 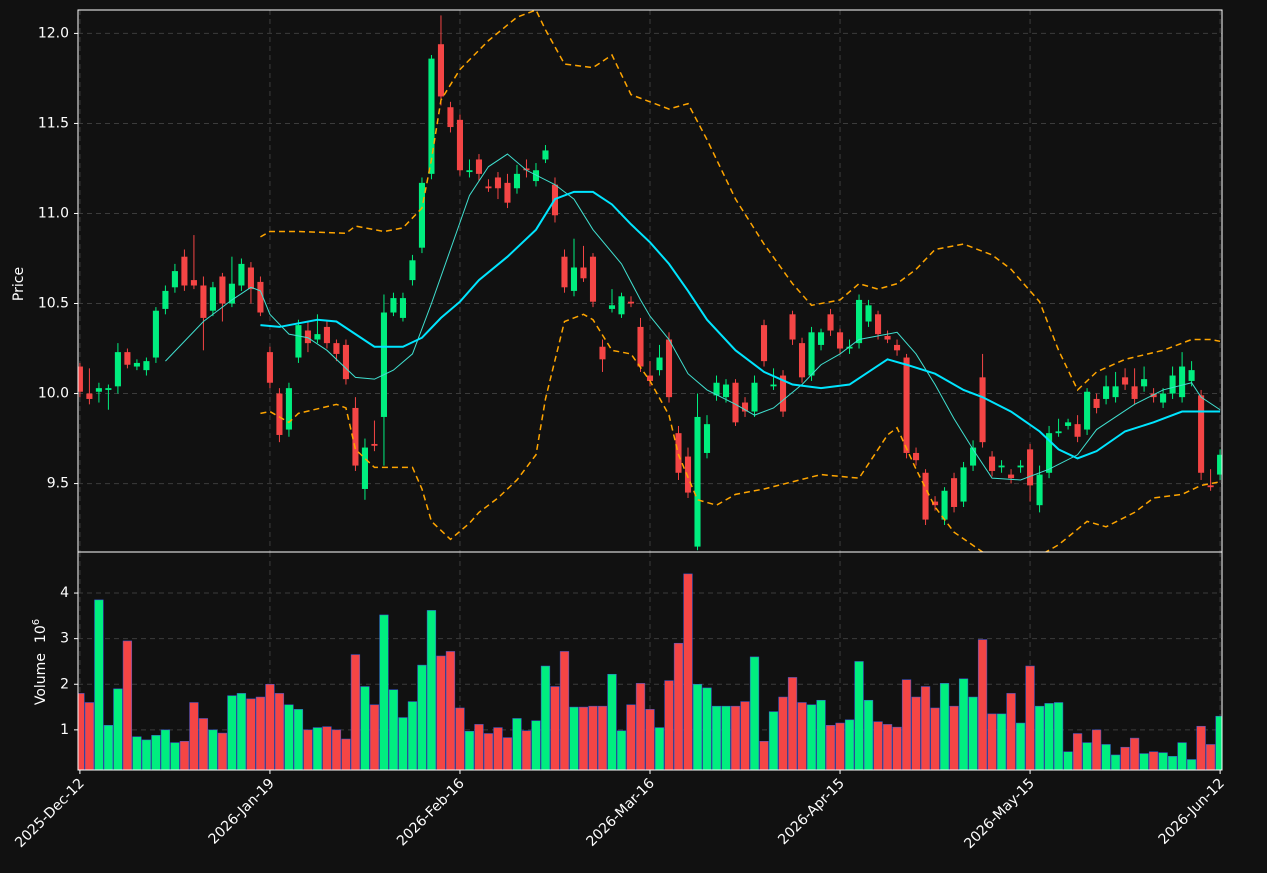 What do you see at coordinates (53, 304) in the screenshot?
I see `price-tick-label: 10.5` at bounding box center [53, 304].